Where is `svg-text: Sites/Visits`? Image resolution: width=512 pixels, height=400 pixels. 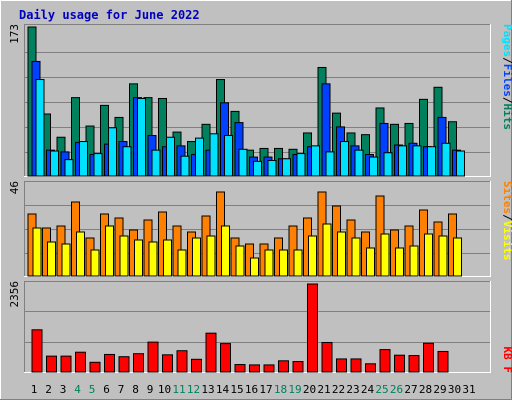 svg-text: Sites/Visits is located at coordinates (506, 221).